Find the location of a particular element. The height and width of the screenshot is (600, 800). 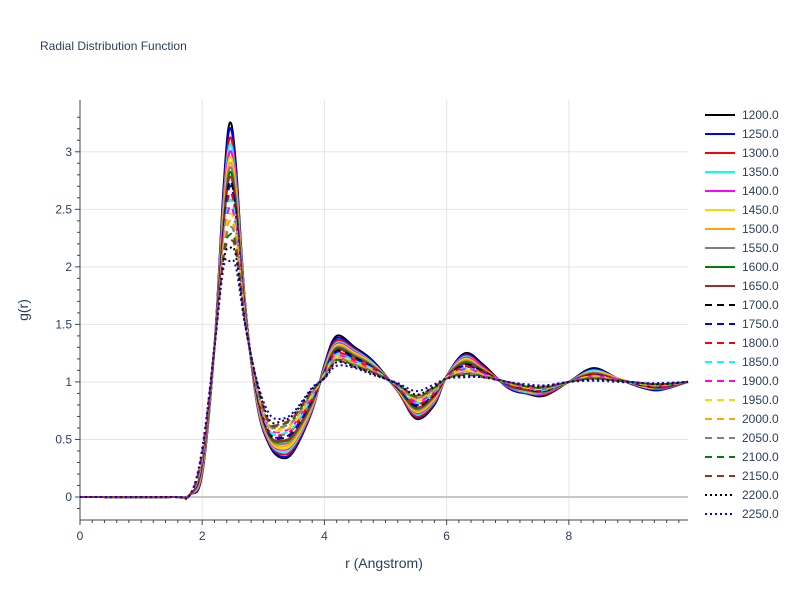

legend-label: 1650.0 is located at coordinates (760, 286).